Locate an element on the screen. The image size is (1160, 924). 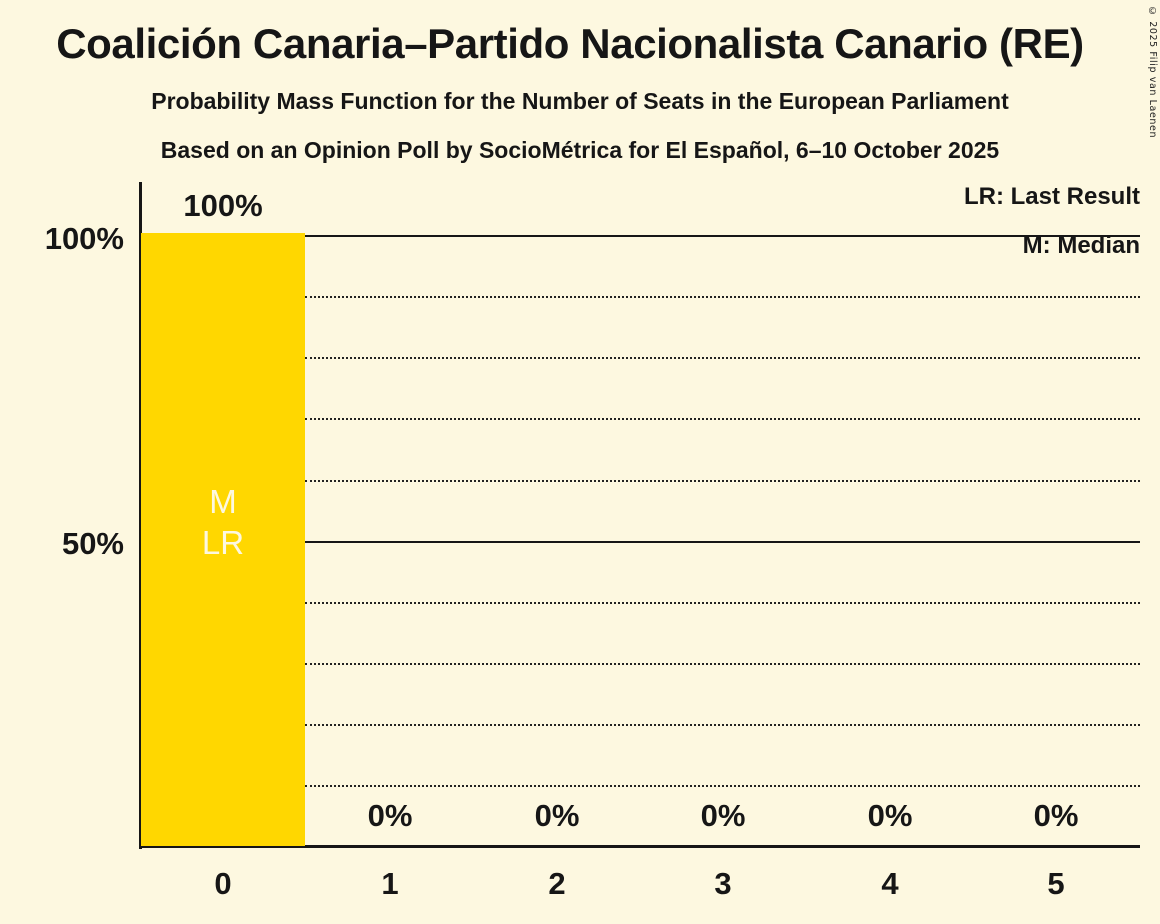
bar-last-result-marker: LR is located at coordinates (223, 542).